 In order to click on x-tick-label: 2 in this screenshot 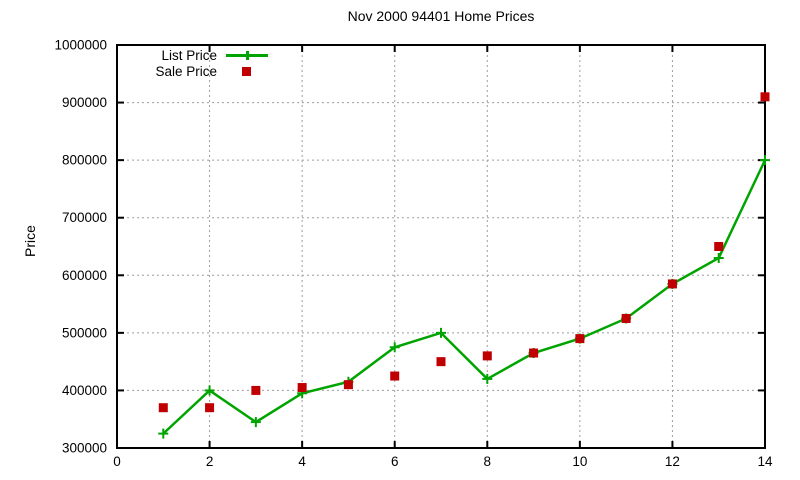, I will do `click(210, 461)`.